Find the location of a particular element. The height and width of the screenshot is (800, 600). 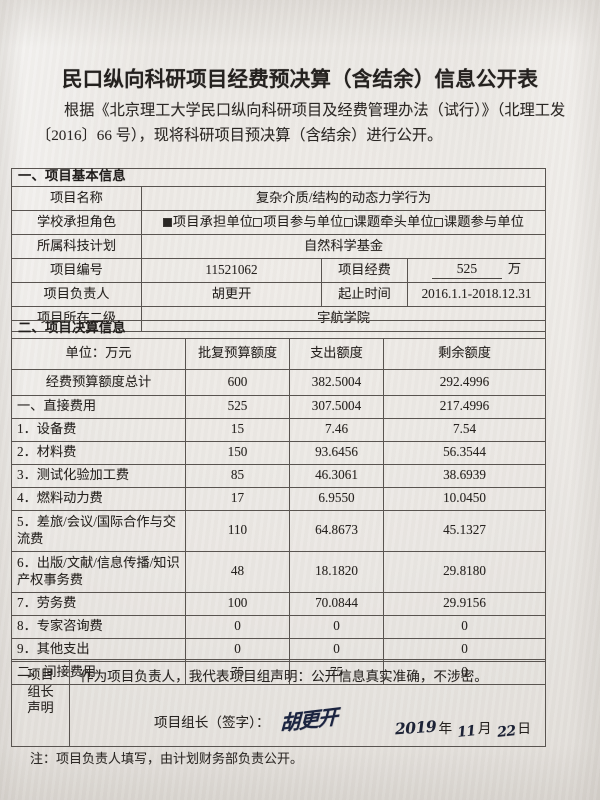

table-row: 一、直接费用 525 307.5004 217.4996 is located at coordinates (279, 406).